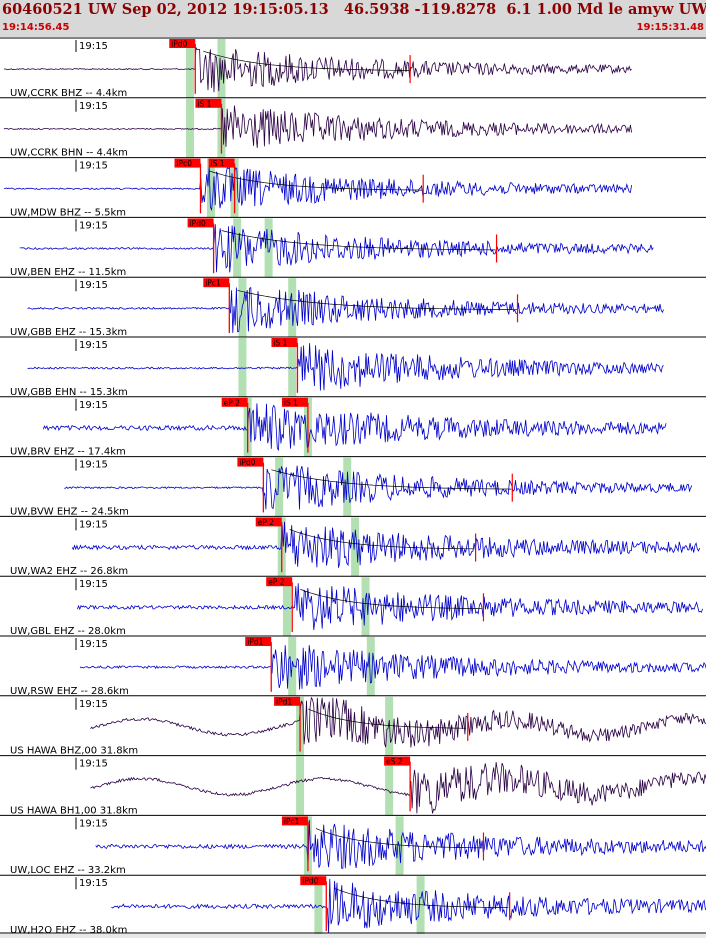 The width and height of the screenshot is (706, 938). I want to click on trace-row: iS 1 19:15 UW,GBB EHN -- 15.3km, so click(353, 367).